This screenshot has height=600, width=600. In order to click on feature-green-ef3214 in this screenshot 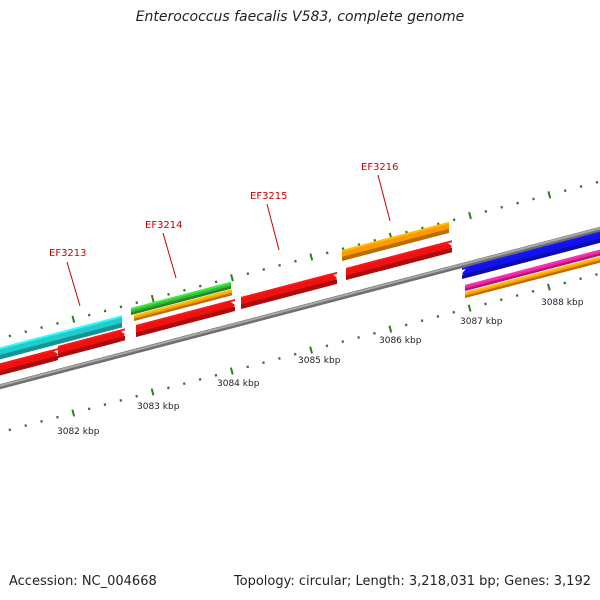, I will do `click(181, 298)`.